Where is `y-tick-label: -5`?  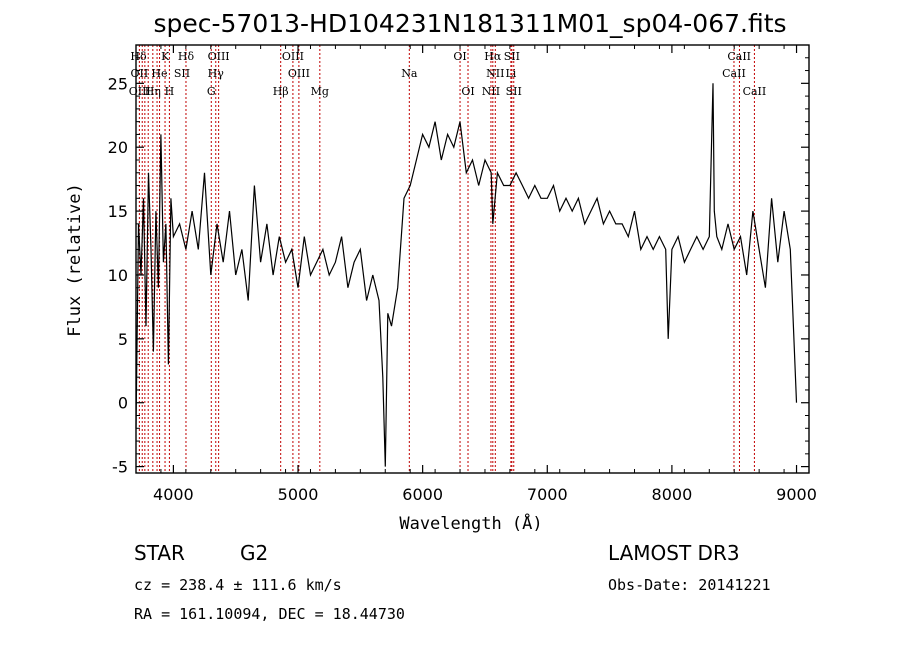
y-tick-label: -5 is located at coordinates (120, 467).